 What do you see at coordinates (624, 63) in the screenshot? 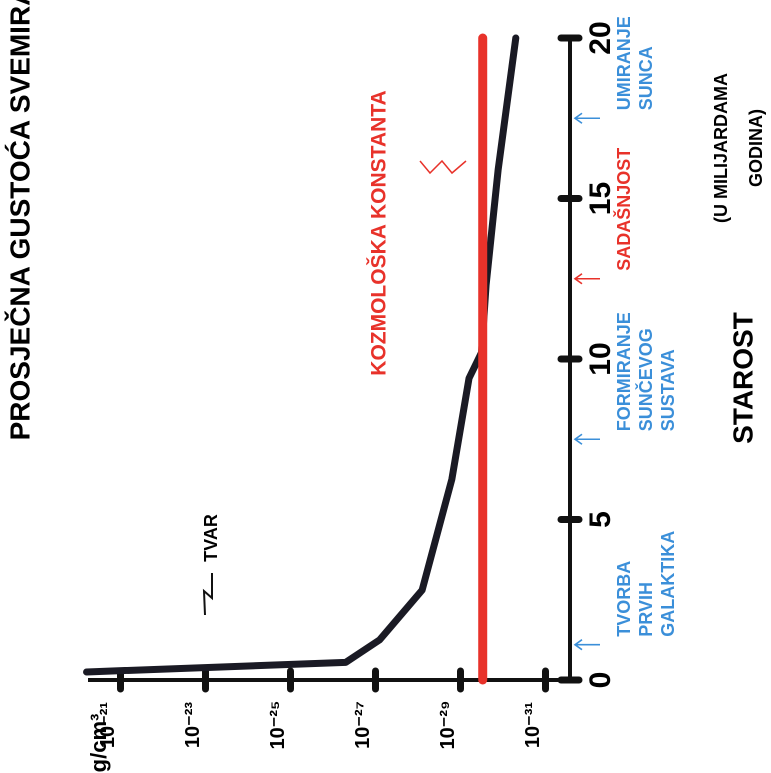
I see `event-label: UMIRANJE` at bounding box center [624, 63].